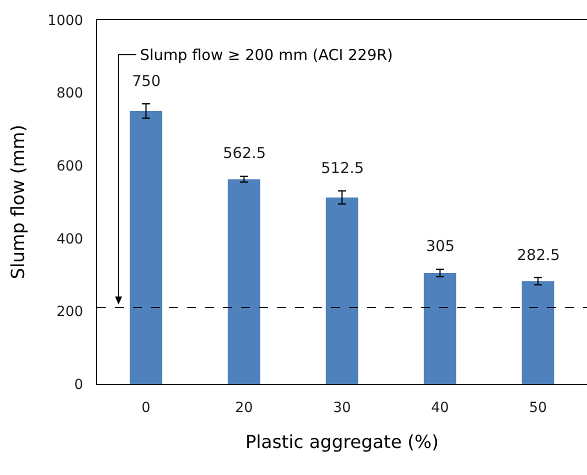  What do you see at coordinates (18, 202) in the screenshot?
I see `y-axis-title: Slump flow (mm)` at bounding box center [18, 202].